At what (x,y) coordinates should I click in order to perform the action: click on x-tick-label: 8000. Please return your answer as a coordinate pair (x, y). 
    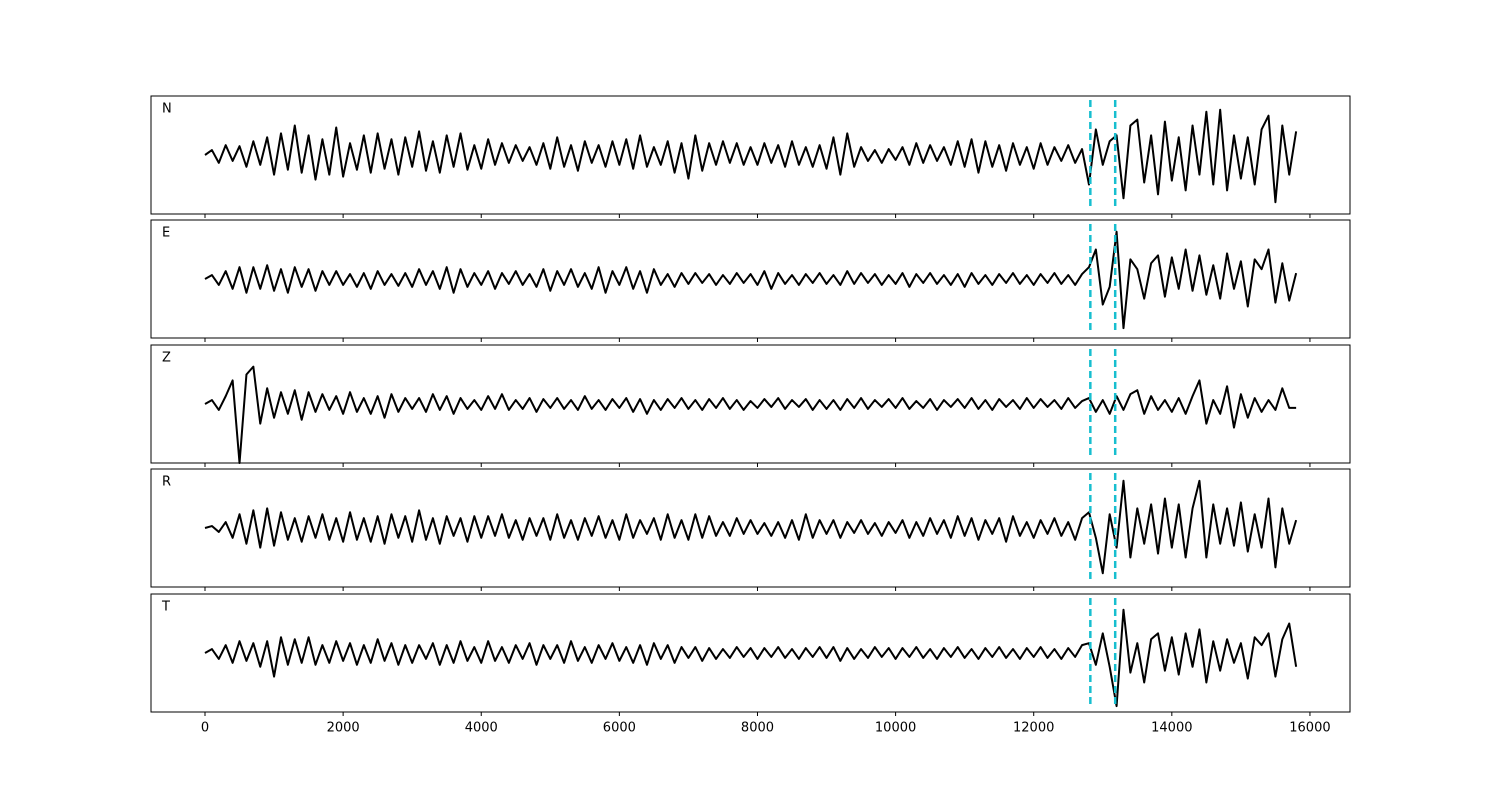
    Looking at the image, I should click on (757, 728).